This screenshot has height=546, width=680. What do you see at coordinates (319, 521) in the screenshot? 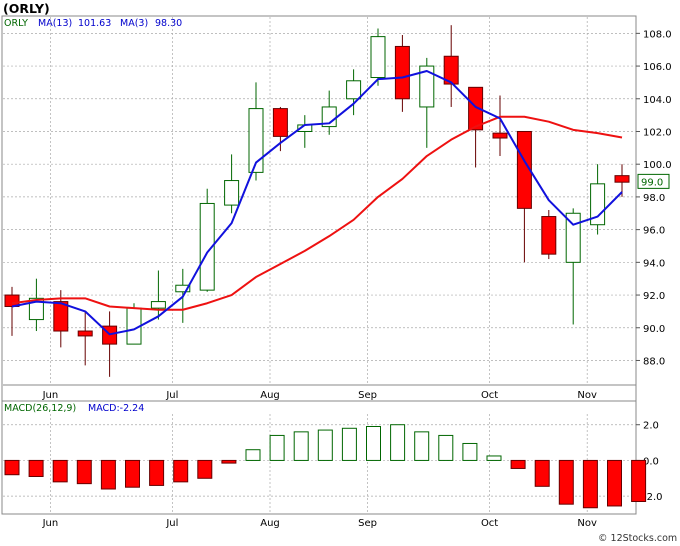
I see `macd-x-axis: Jun Jul Aug Sep Oct Nov` at bounding box center [319, 521].